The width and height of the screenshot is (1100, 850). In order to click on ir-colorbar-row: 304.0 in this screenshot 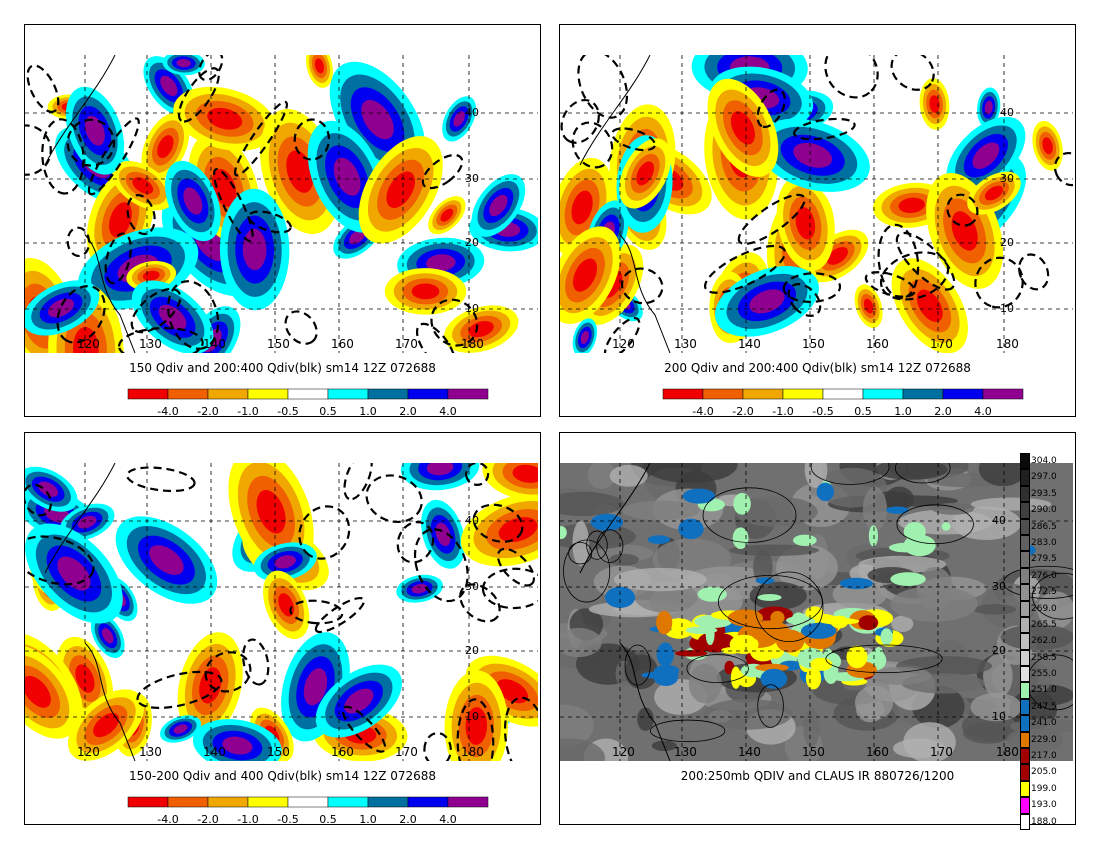, I will do `click(1041, 461)`.